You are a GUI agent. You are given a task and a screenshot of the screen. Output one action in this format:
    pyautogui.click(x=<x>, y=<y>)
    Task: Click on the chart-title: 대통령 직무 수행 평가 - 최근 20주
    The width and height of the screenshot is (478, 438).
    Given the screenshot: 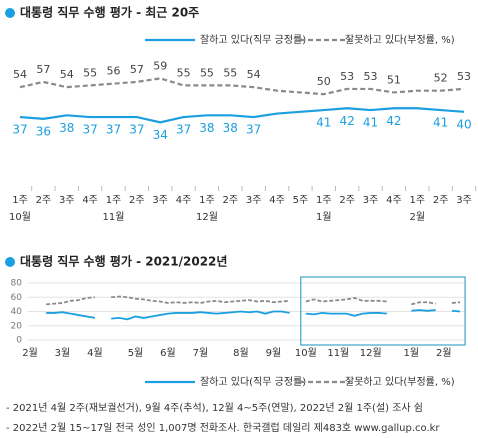 What is the action you would take?
    pyautogui.click(x=109, y=12)
    